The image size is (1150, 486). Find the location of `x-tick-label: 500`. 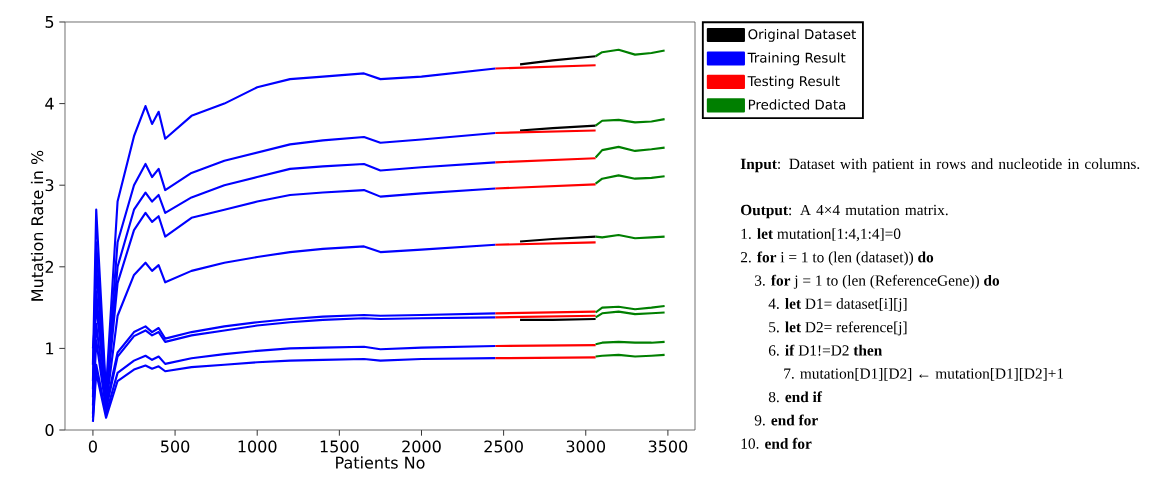

x-tick-label: 500 is located at coordinates (175, 446).